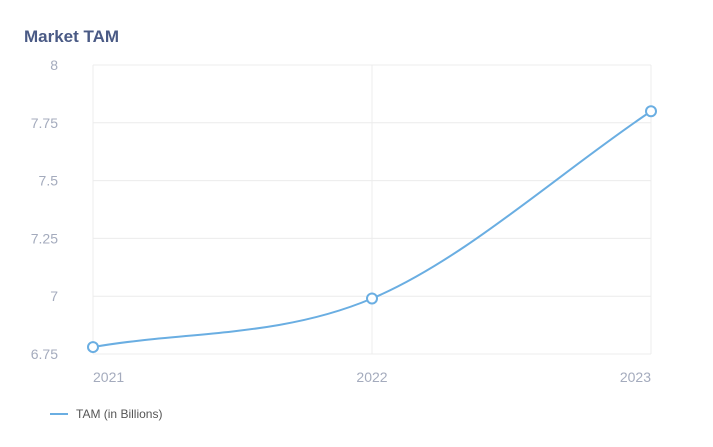 The image size is (713, 447). Describe the element at coordinates (44, 238) in the screenshot. I see `y-tick-label: 7.25` at that location.